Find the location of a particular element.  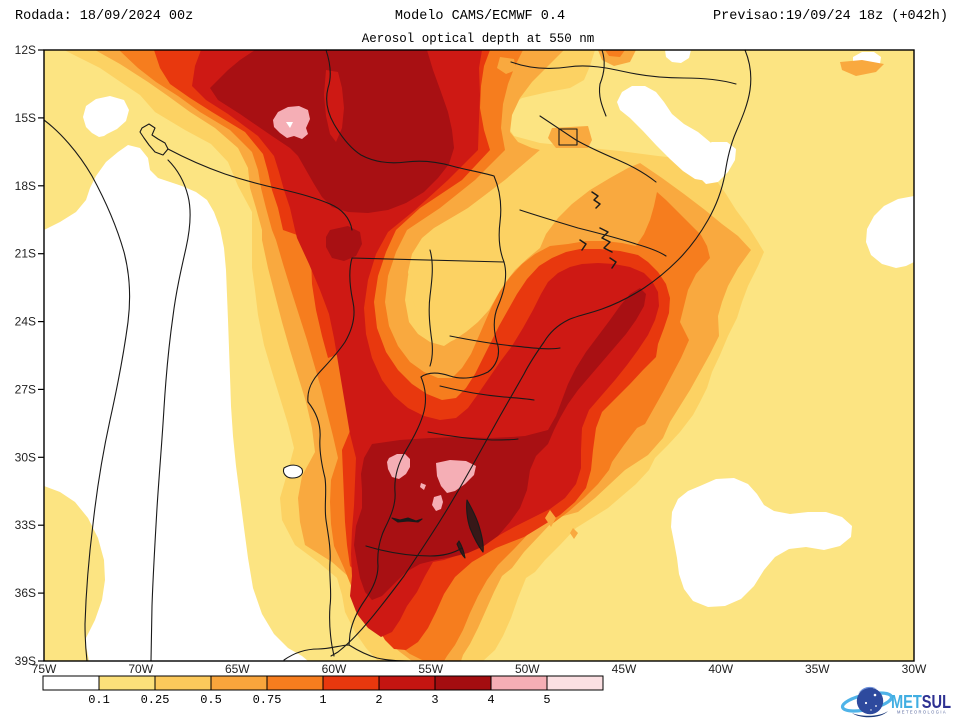

svg-text: 35W is located at coordinates (817, 669).